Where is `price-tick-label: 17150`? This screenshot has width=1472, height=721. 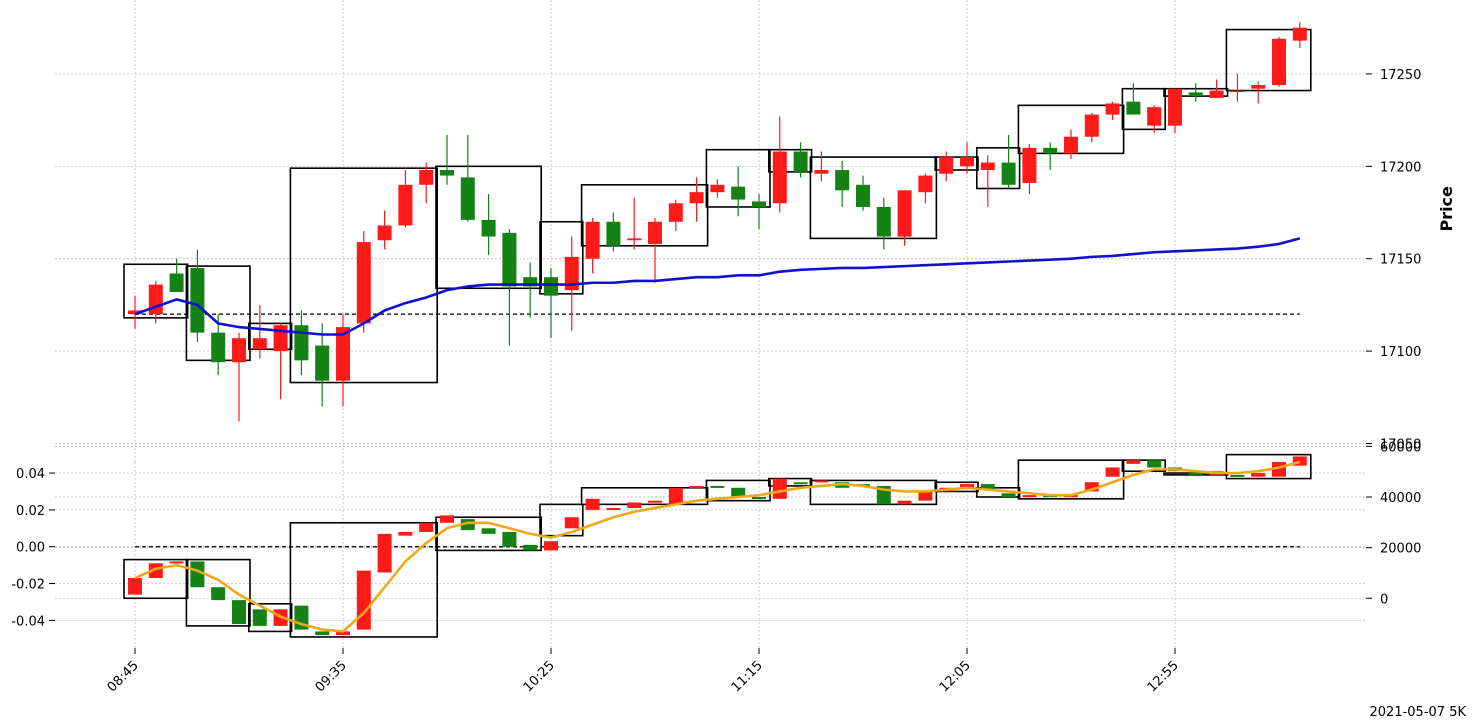
price-tick-label: 17150 is located at coordinates (1400, 260).